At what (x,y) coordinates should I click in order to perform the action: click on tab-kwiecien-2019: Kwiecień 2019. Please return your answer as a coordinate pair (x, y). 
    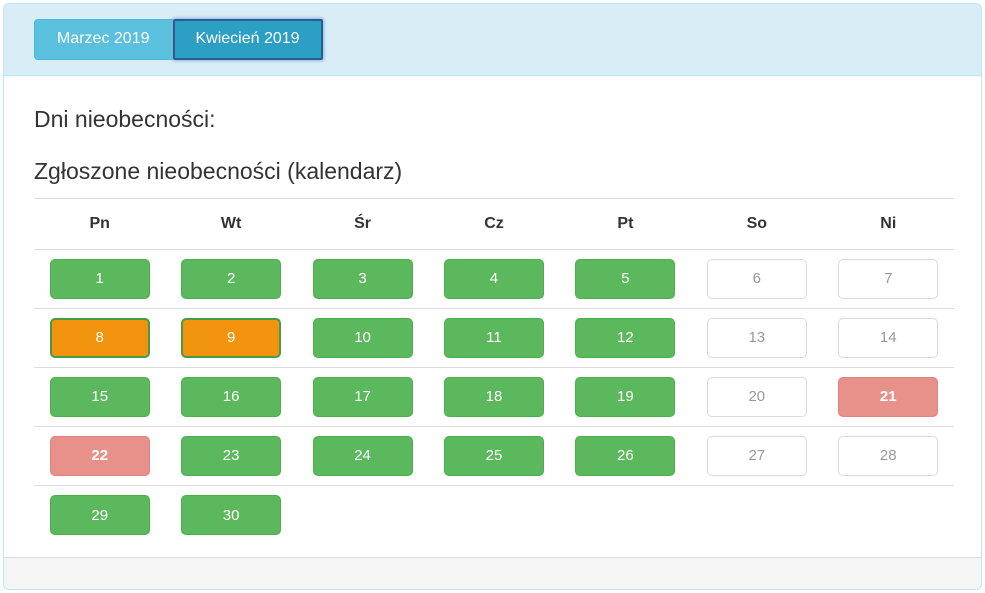
    Looking at the image, I should click on (247, 39).